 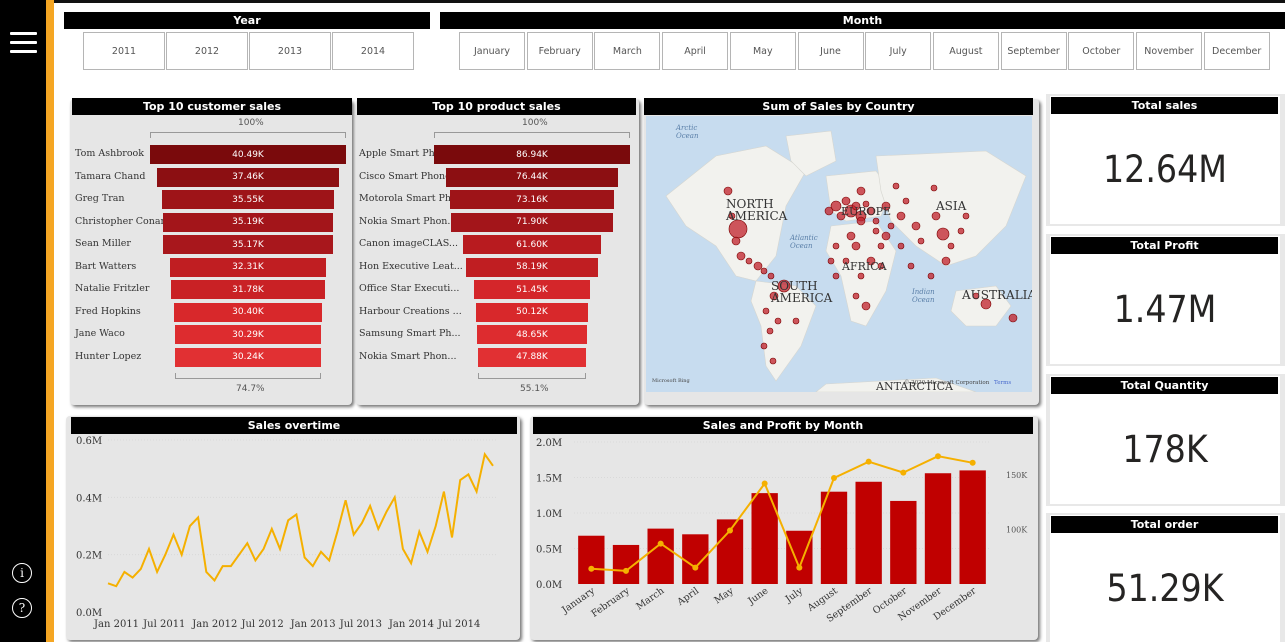 What do you see at coordinates (938, 528) in the screenshot?
I see `sales-bar` at bounding box center [938, 528].